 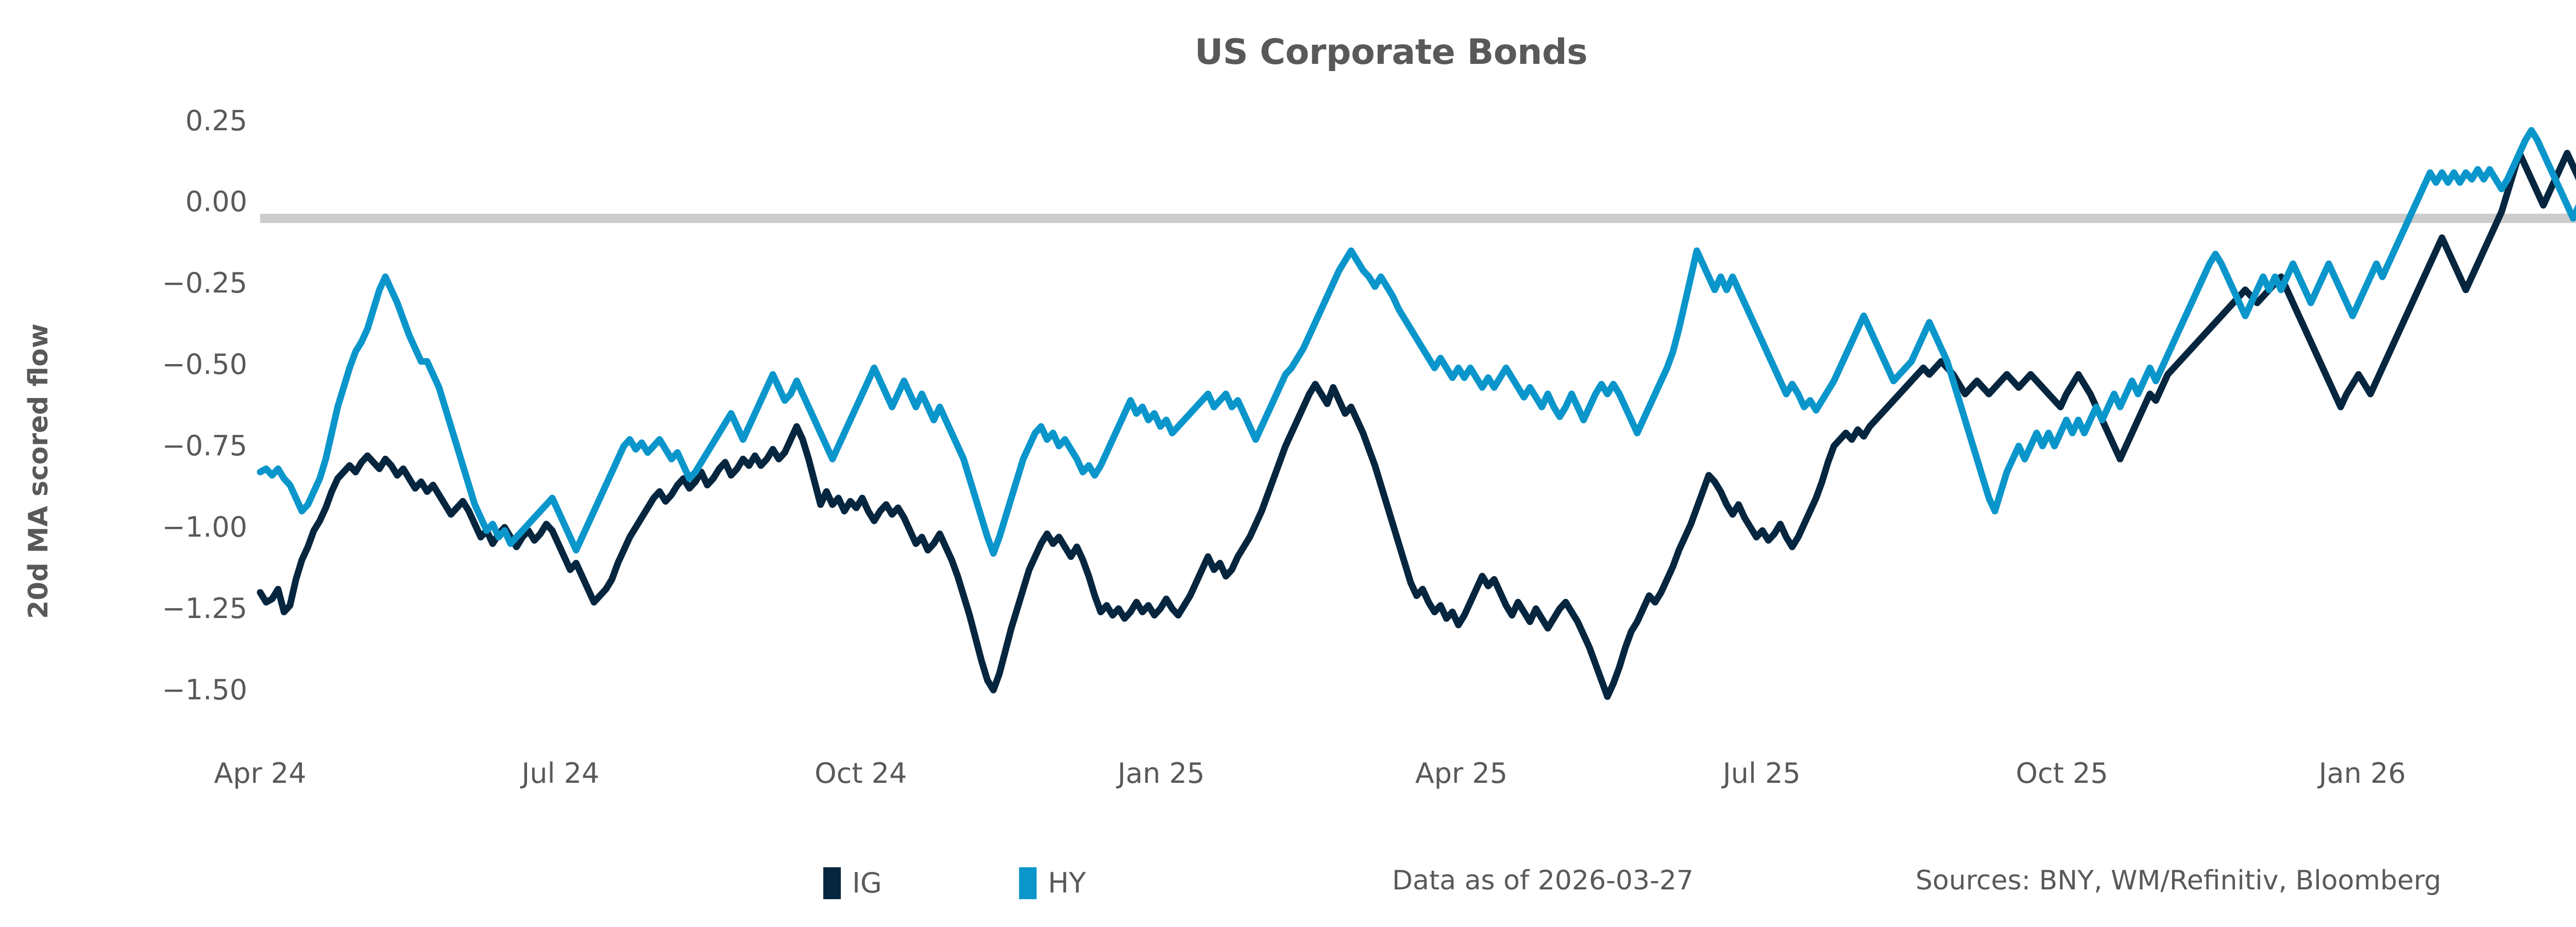 I want to click on legend-label-hy: HY, so click(x=1067, y=883).